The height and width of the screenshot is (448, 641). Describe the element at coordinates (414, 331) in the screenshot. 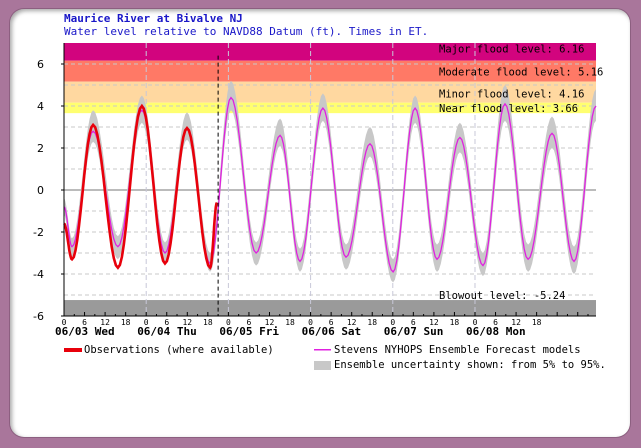

I see `x-day-label: 06/07 Sun` at that location.